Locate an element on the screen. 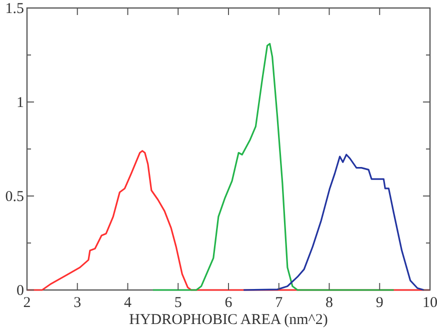 This screenshot has height=330, width=437. x-tick-label: 9 is located at coordinates (380, 303).